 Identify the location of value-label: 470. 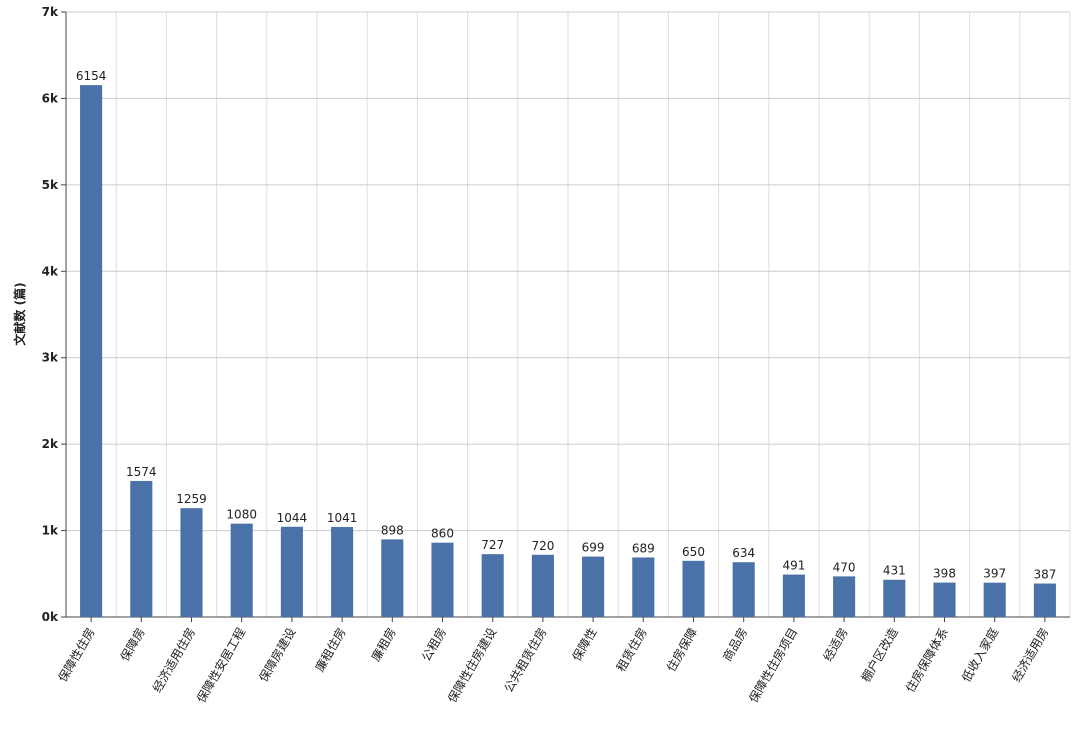
(844, 567).